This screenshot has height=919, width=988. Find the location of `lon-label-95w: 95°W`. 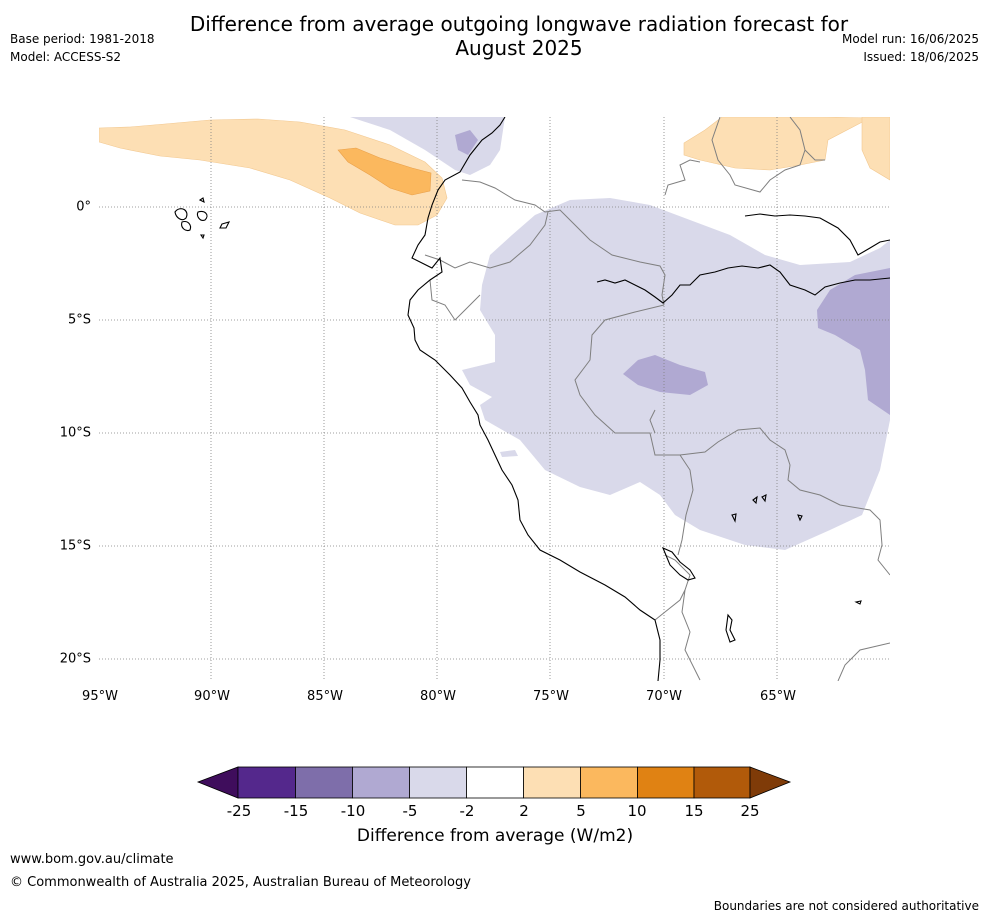

lon-label-95w: 95°W is located at coordinates (100, 696).